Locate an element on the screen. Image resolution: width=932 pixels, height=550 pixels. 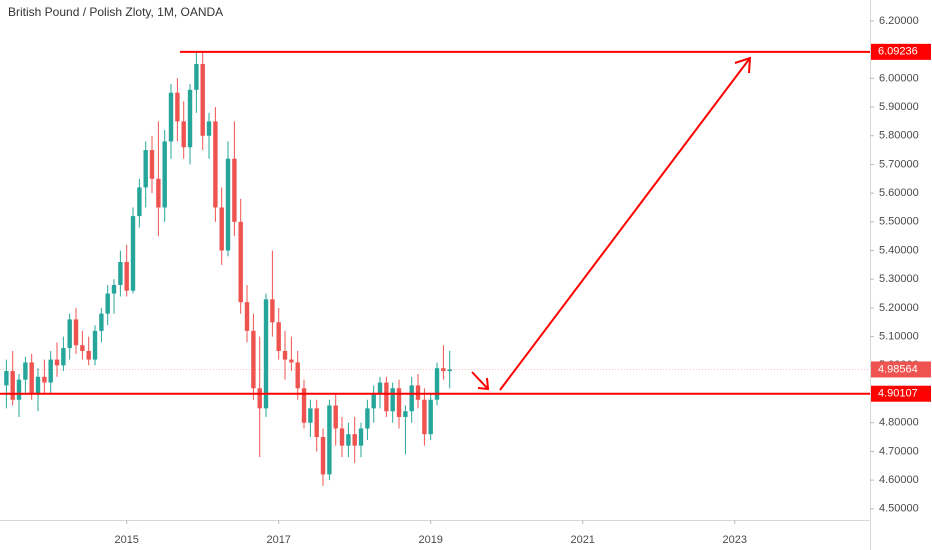
y-tick-label: 5.90000 is located at coordinates (899, 107).